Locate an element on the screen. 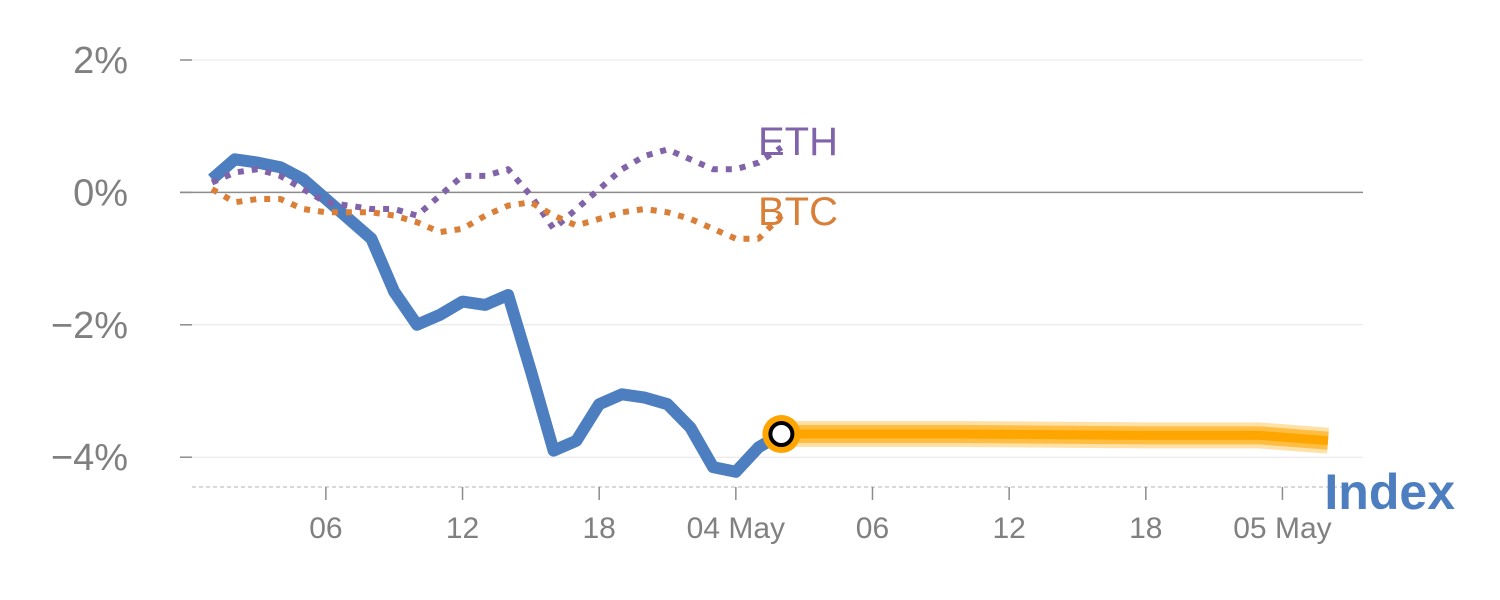  y-tick-label: −2% is located at coordinates (89, 326).